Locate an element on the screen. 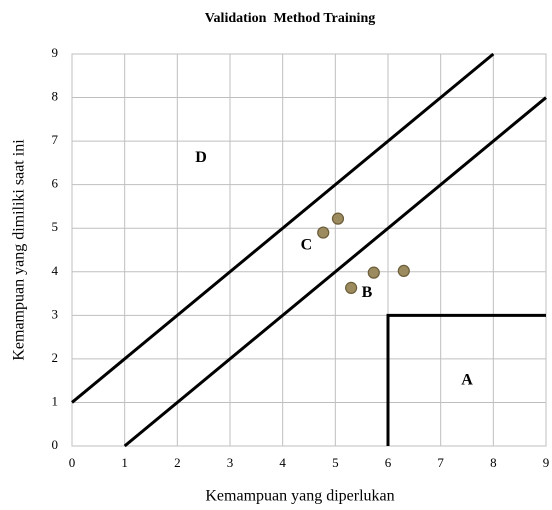  annotation: D is located at coordinates (201, 157).